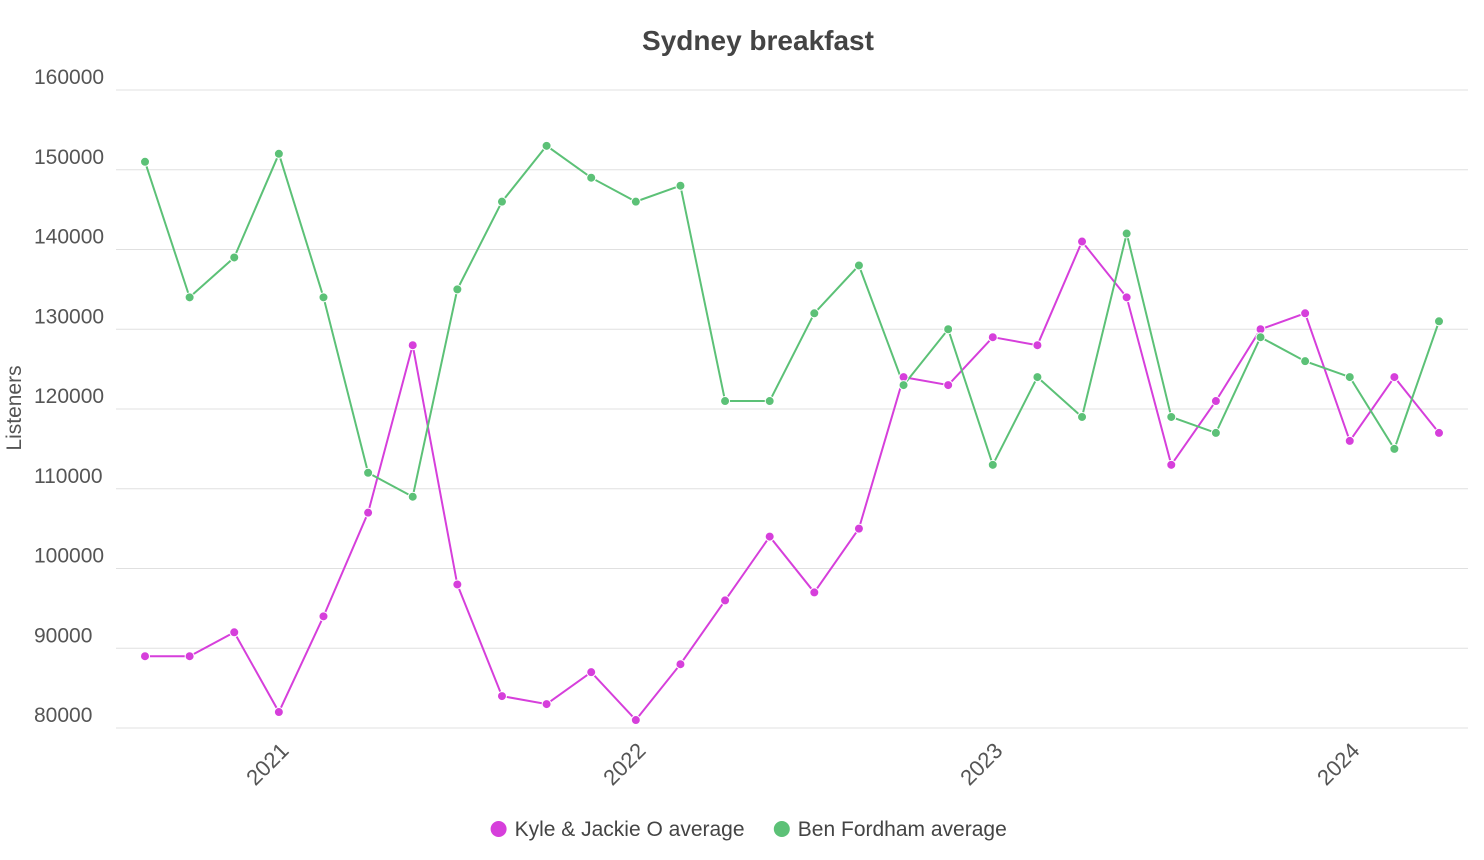 The image size is (1484, 860). What do you see at coordinates (69, 157) in the screenshot?
I see `y-tick-label: 150000` at bounding box center [69, 157].